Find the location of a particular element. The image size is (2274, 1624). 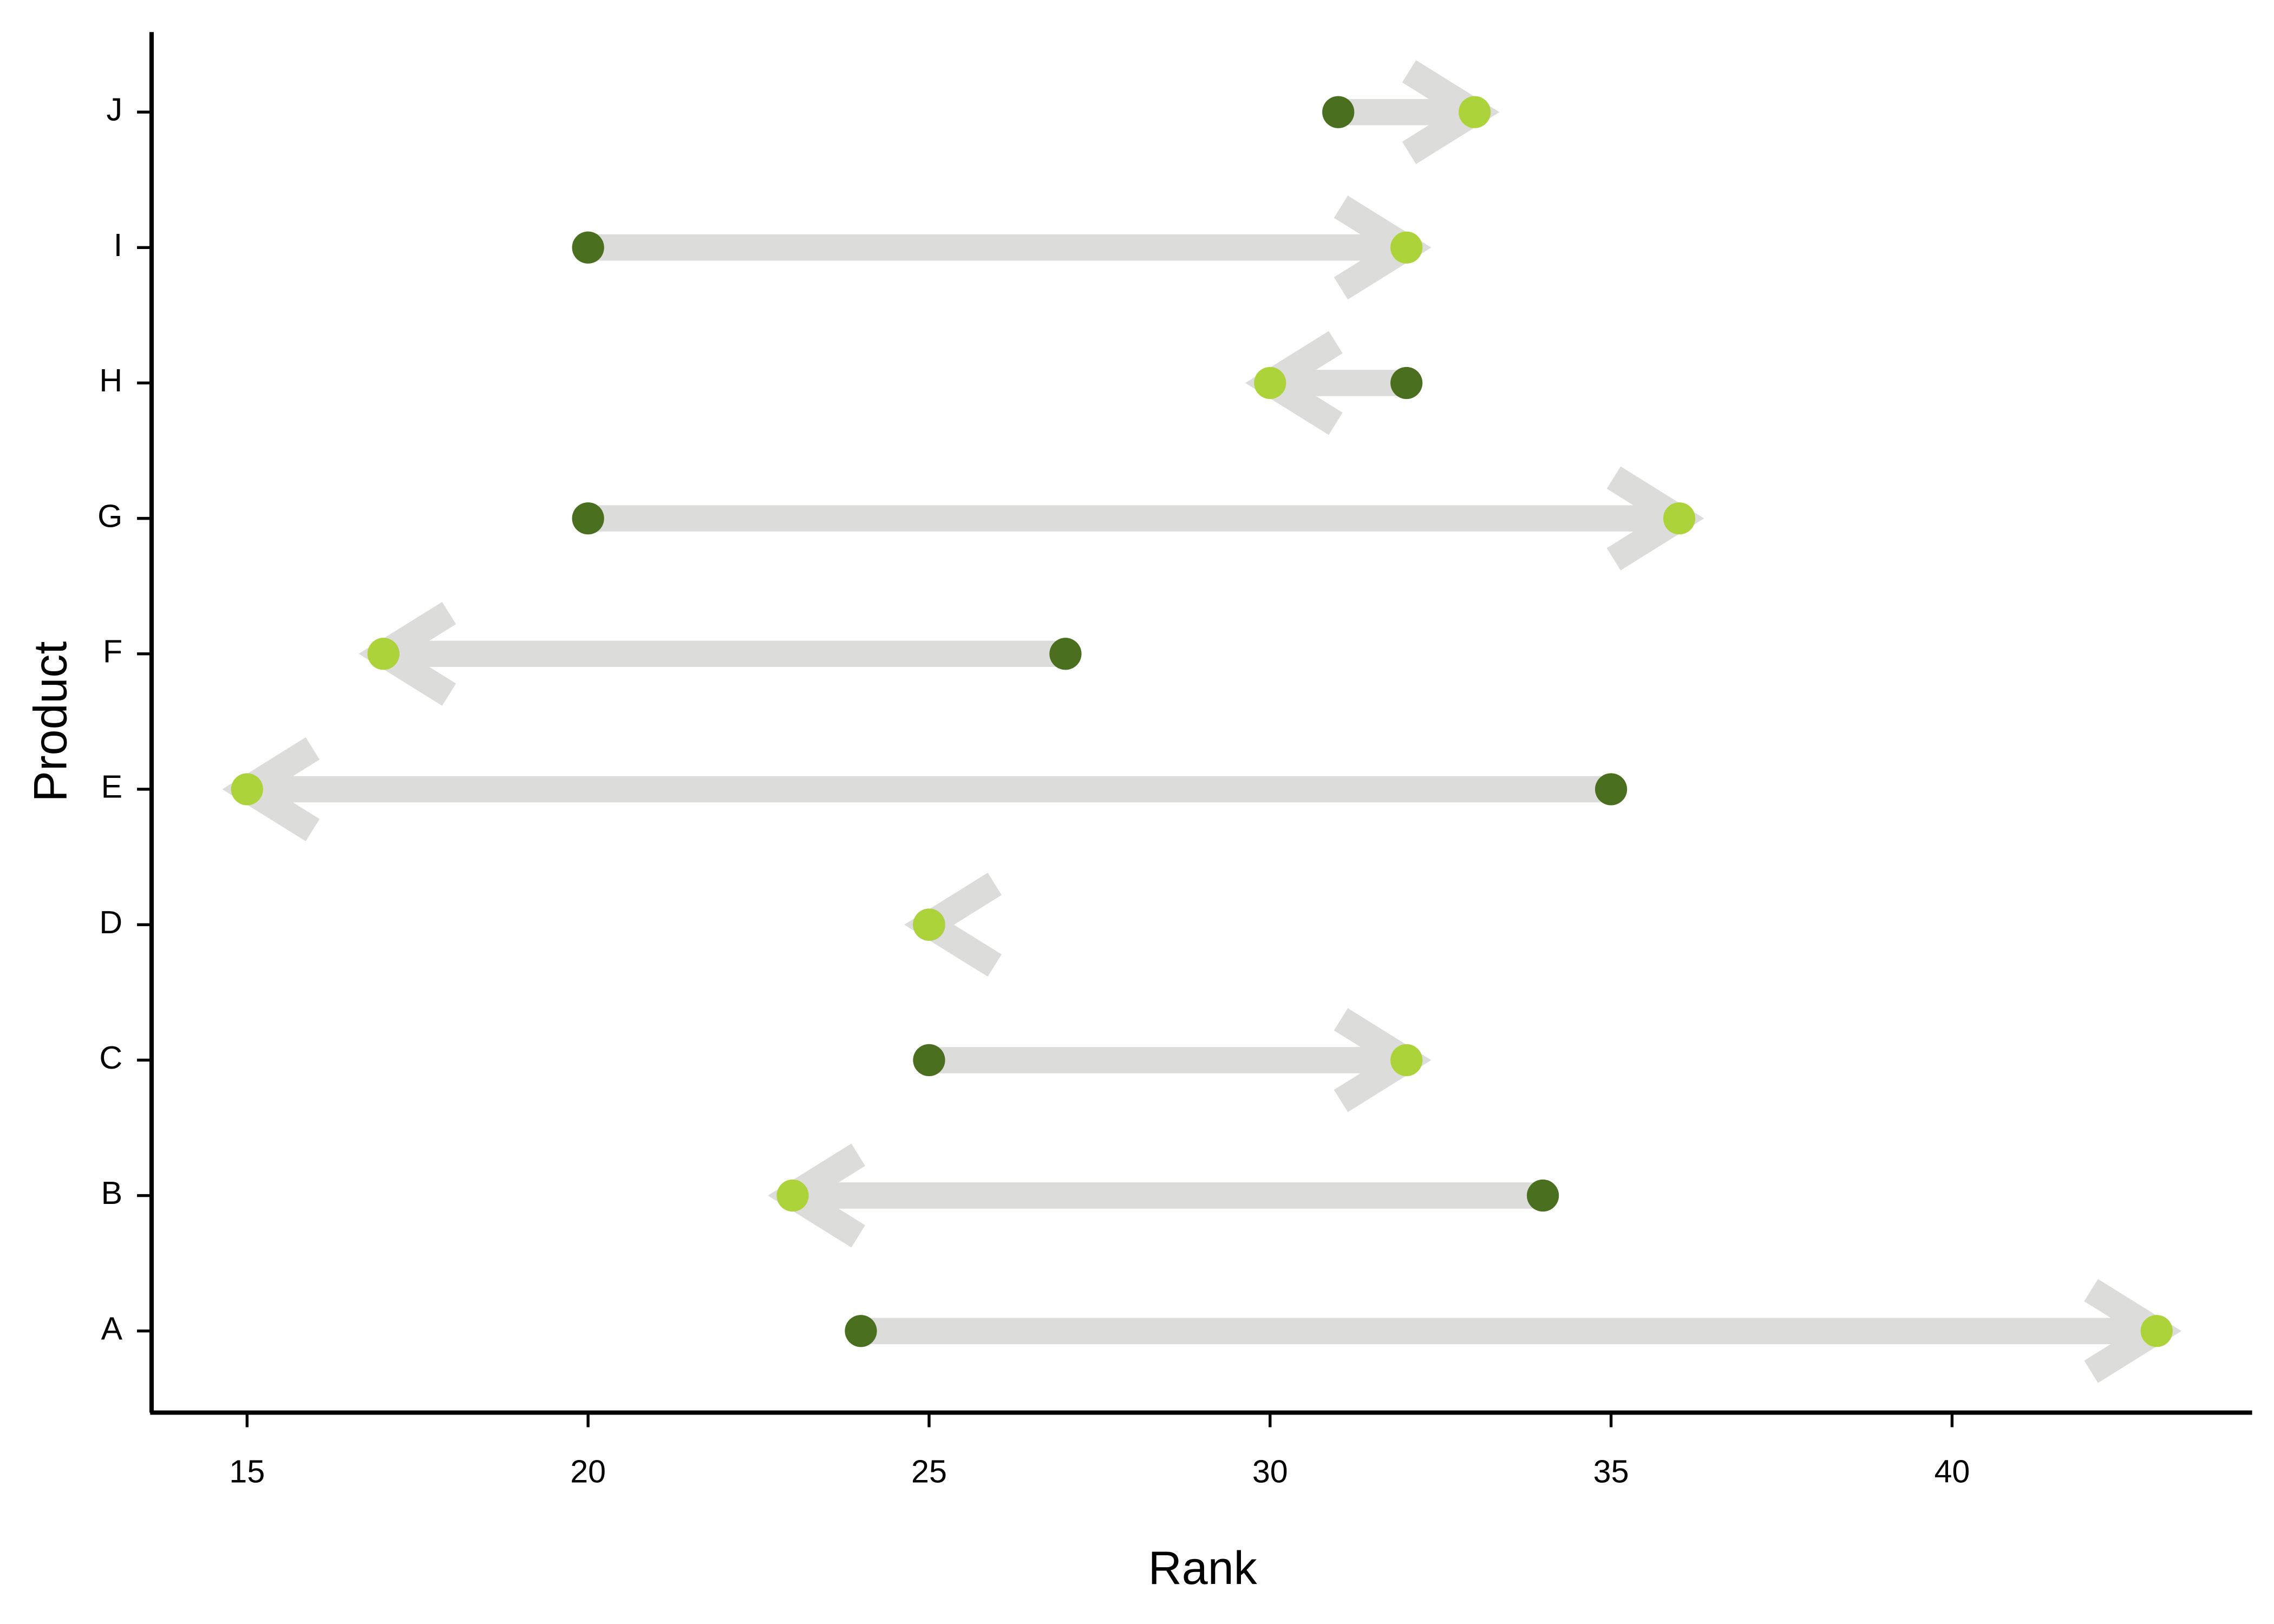

x-axis-title: Rank is located at coordinates (1203, 1568).